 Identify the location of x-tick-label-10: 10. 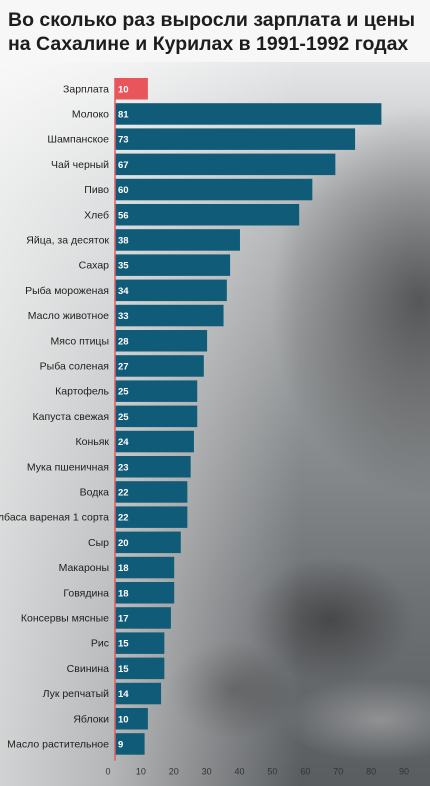
(141, 772).